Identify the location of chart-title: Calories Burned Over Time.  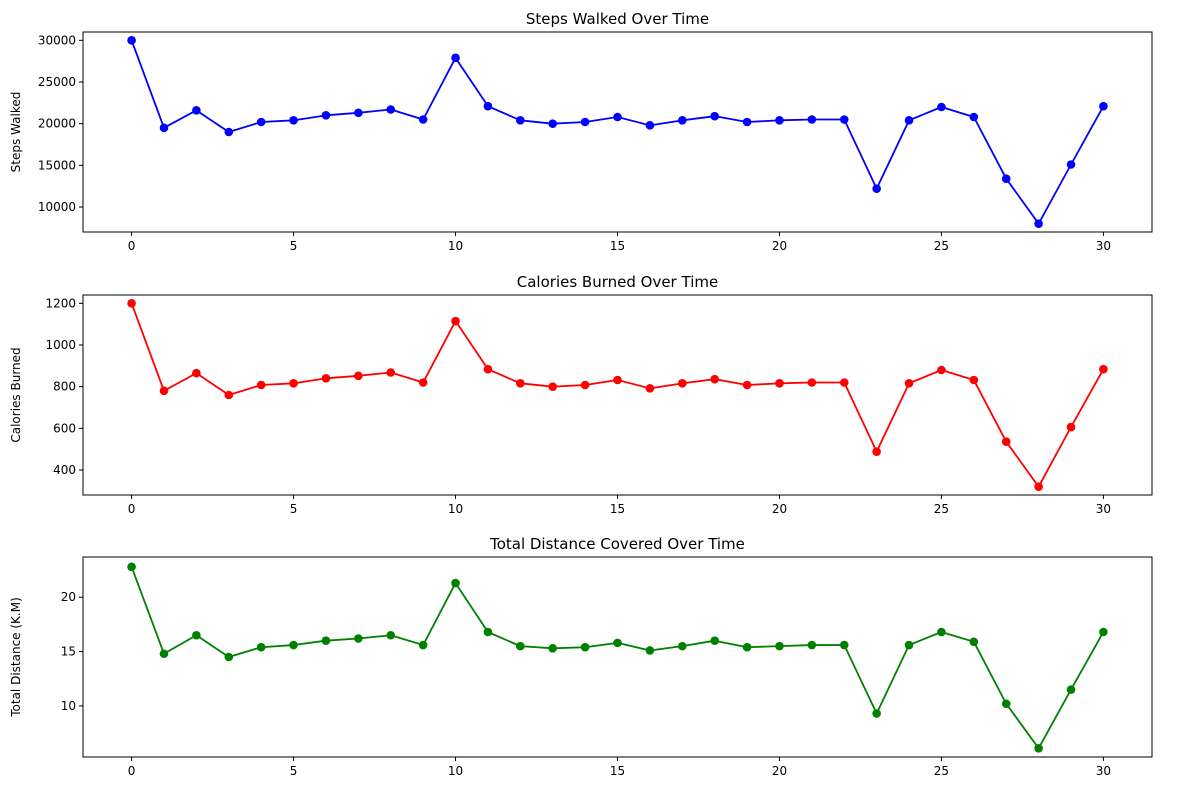
(617, 282).